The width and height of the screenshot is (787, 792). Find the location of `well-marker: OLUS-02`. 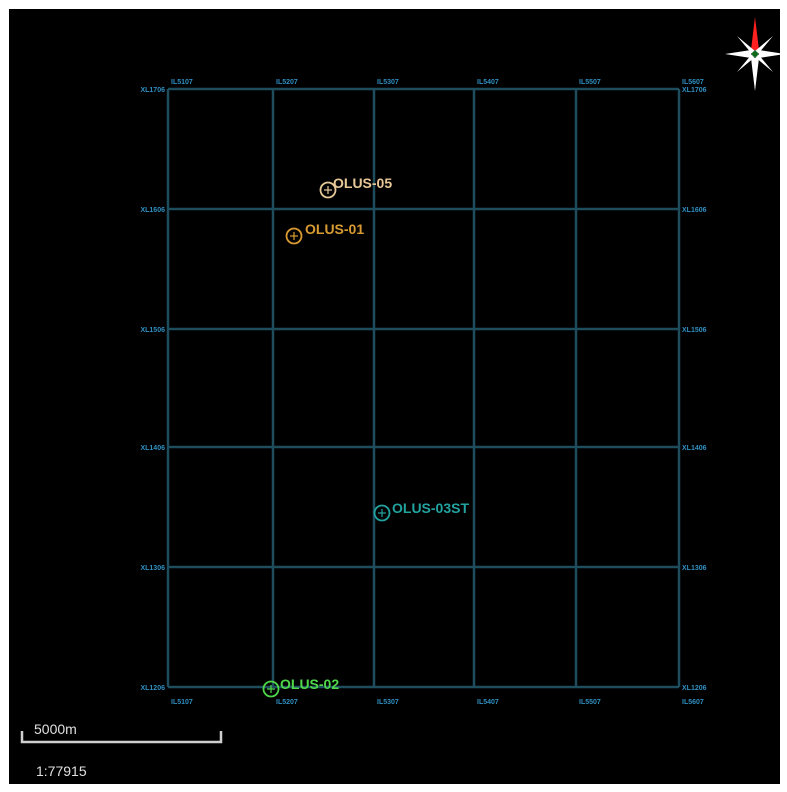

well-marker: OLUS-02 is located at coordinates (301, 687).